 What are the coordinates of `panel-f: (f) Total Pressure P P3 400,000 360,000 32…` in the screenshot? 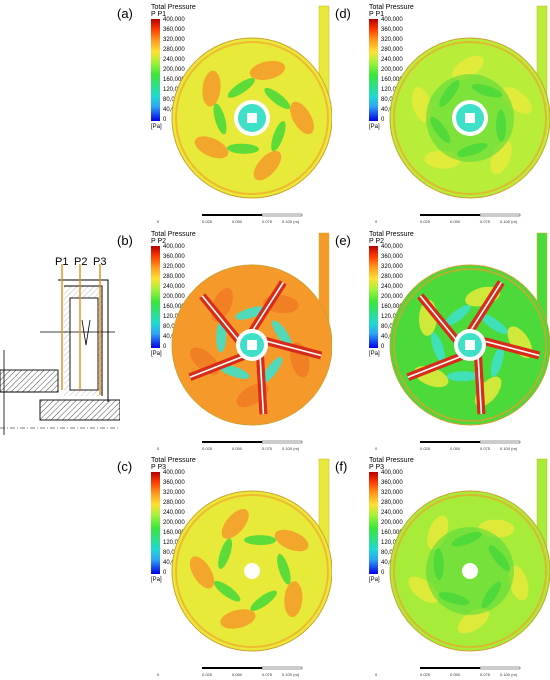 It's located at (442, 565).